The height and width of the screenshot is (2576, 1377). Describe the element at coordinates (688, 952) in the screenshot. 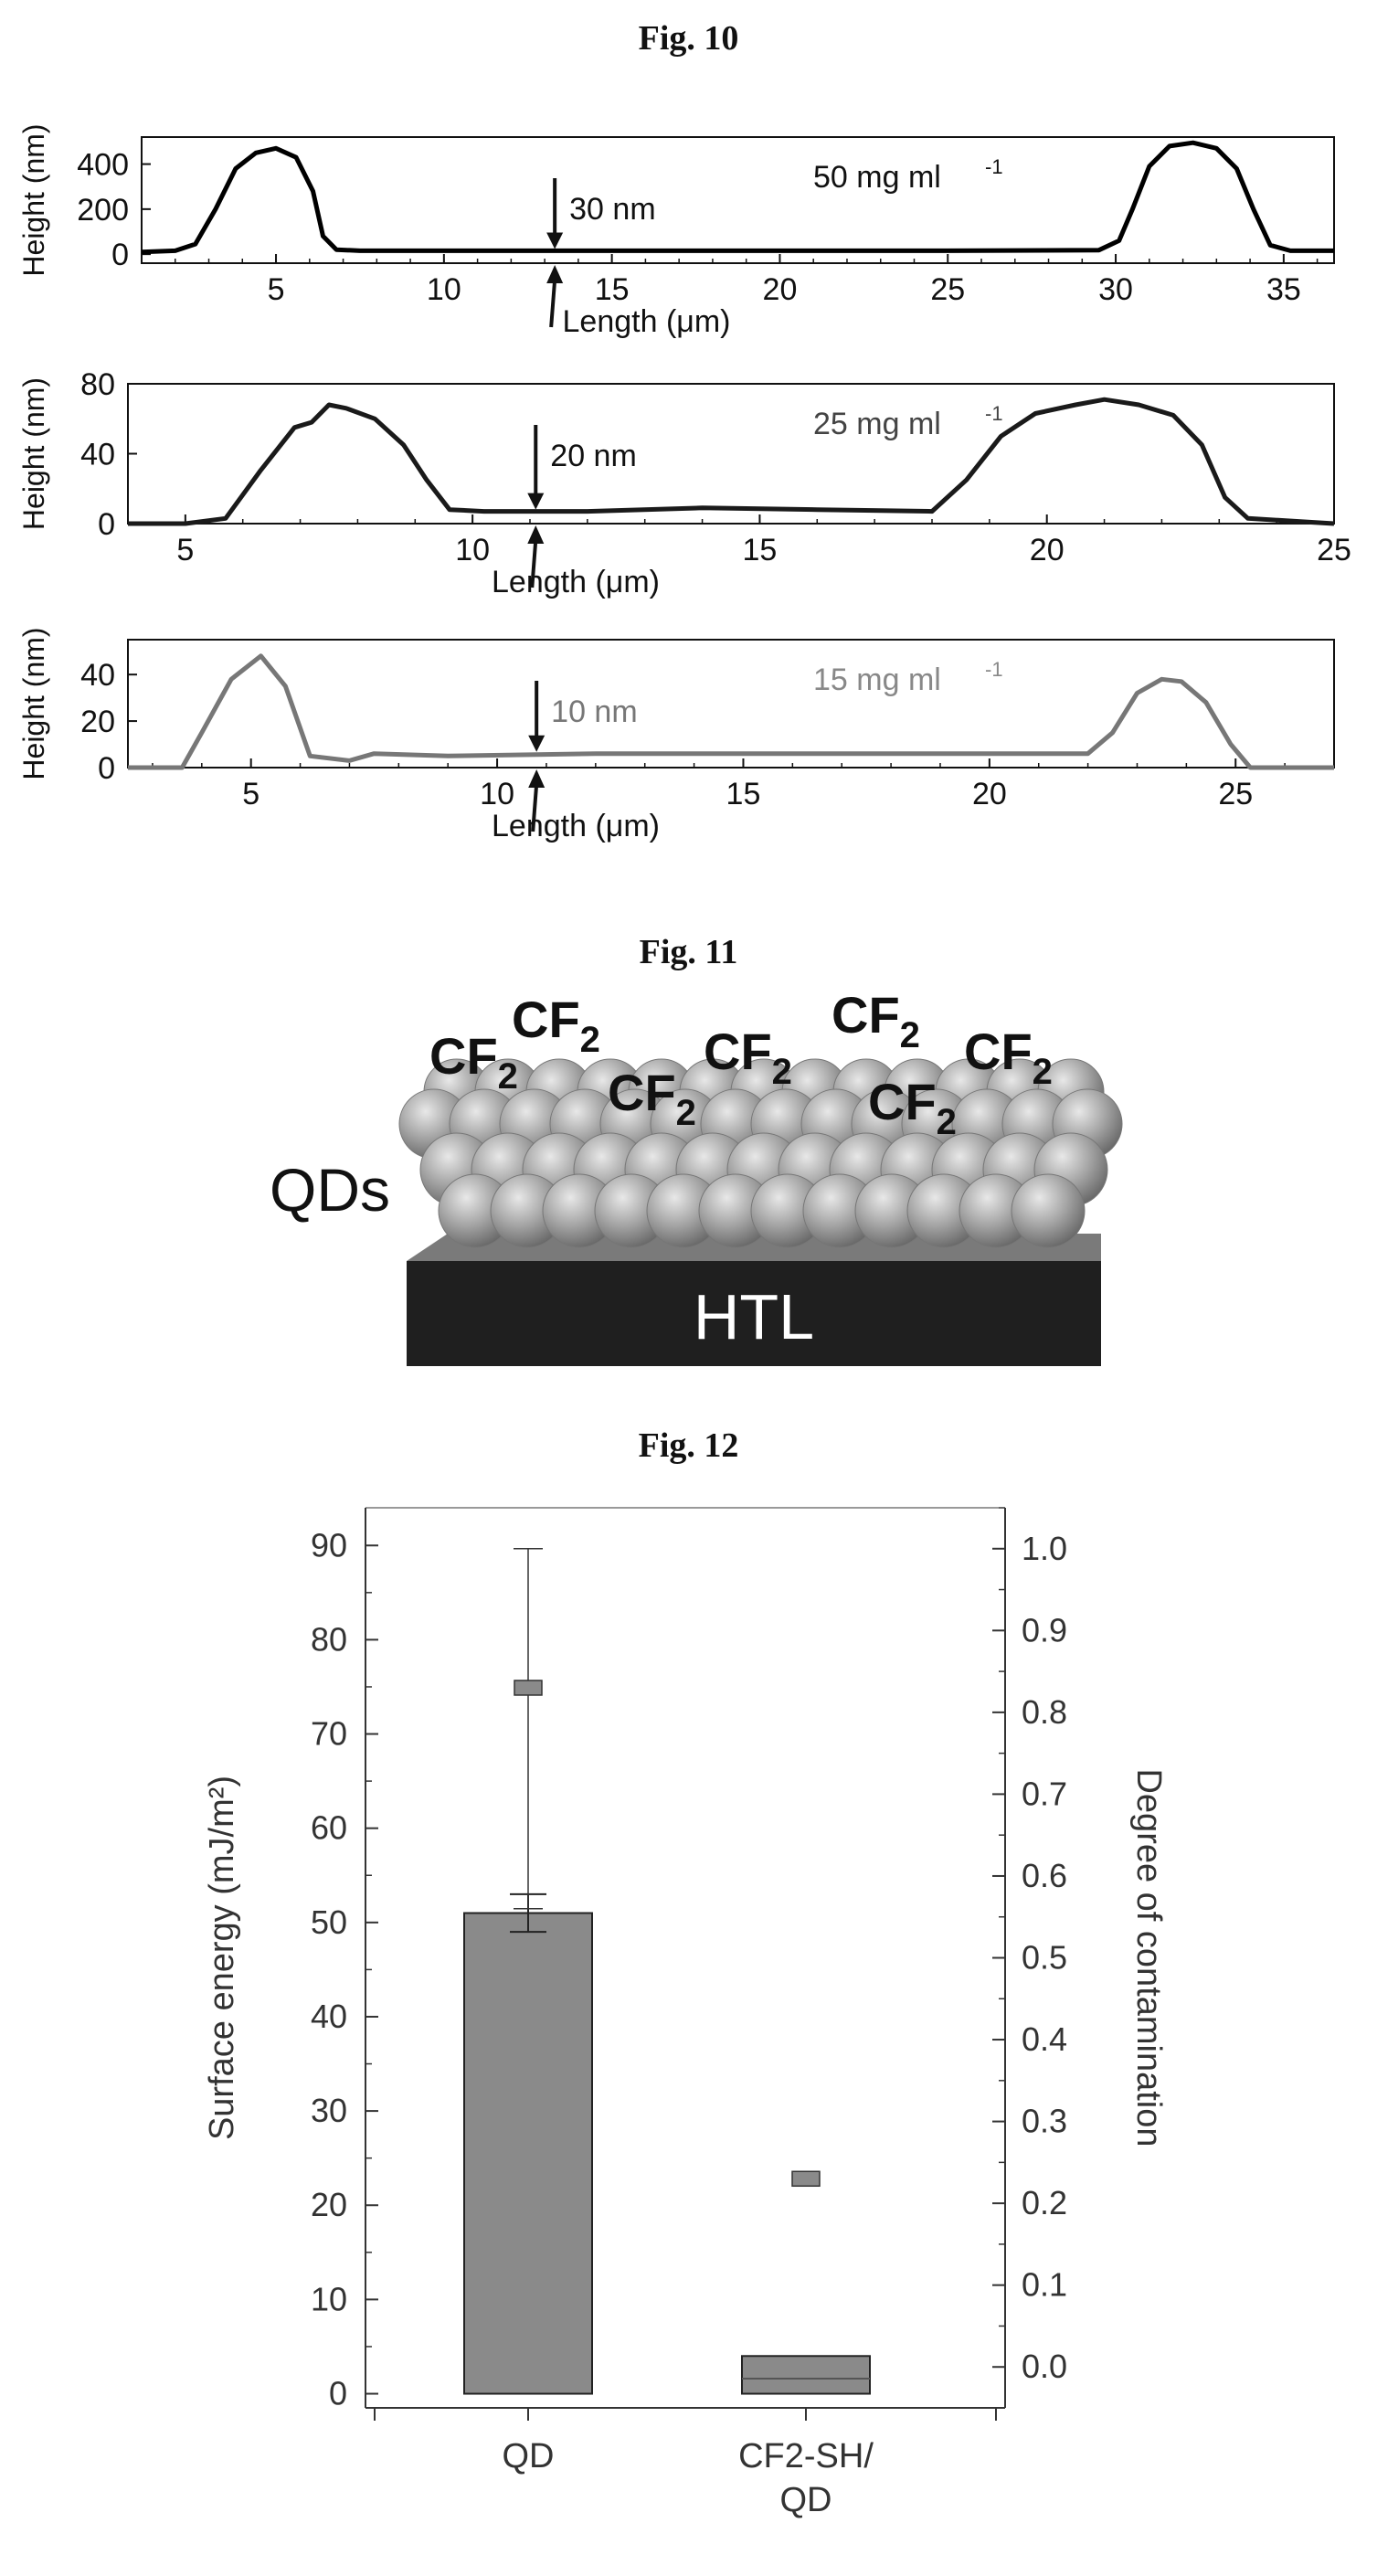

I see `fig11-title: Fig. 11` at that location.